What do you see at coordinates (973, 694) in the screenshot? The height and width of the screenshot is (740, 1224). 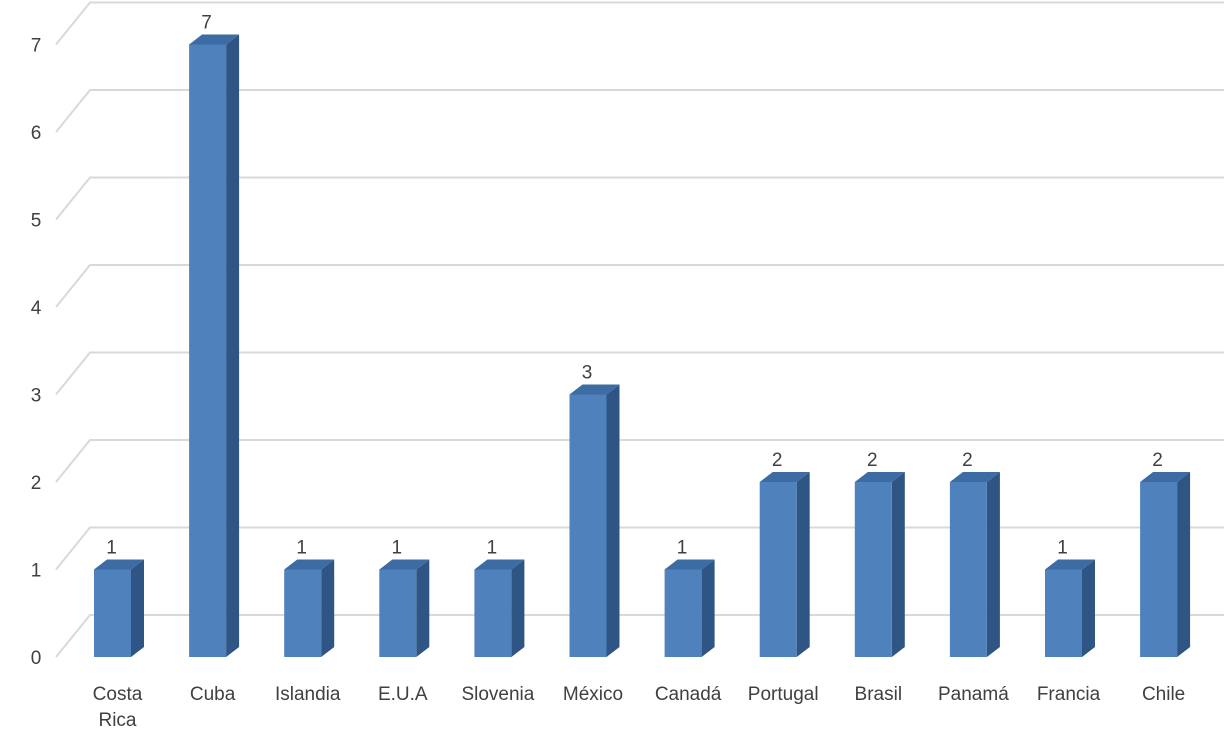 I see `x-tick-label: Panamá` at bounding box center [973, 694].